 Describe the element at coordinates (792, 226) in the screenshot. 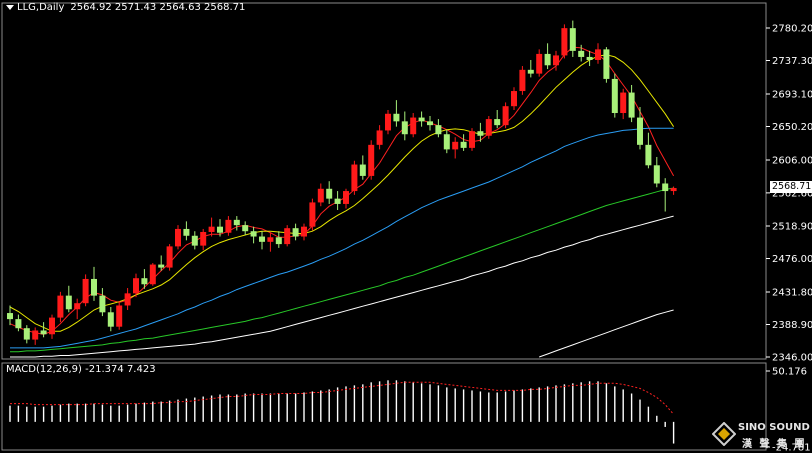

I see `price-tick-label: 2518.90` at that location.